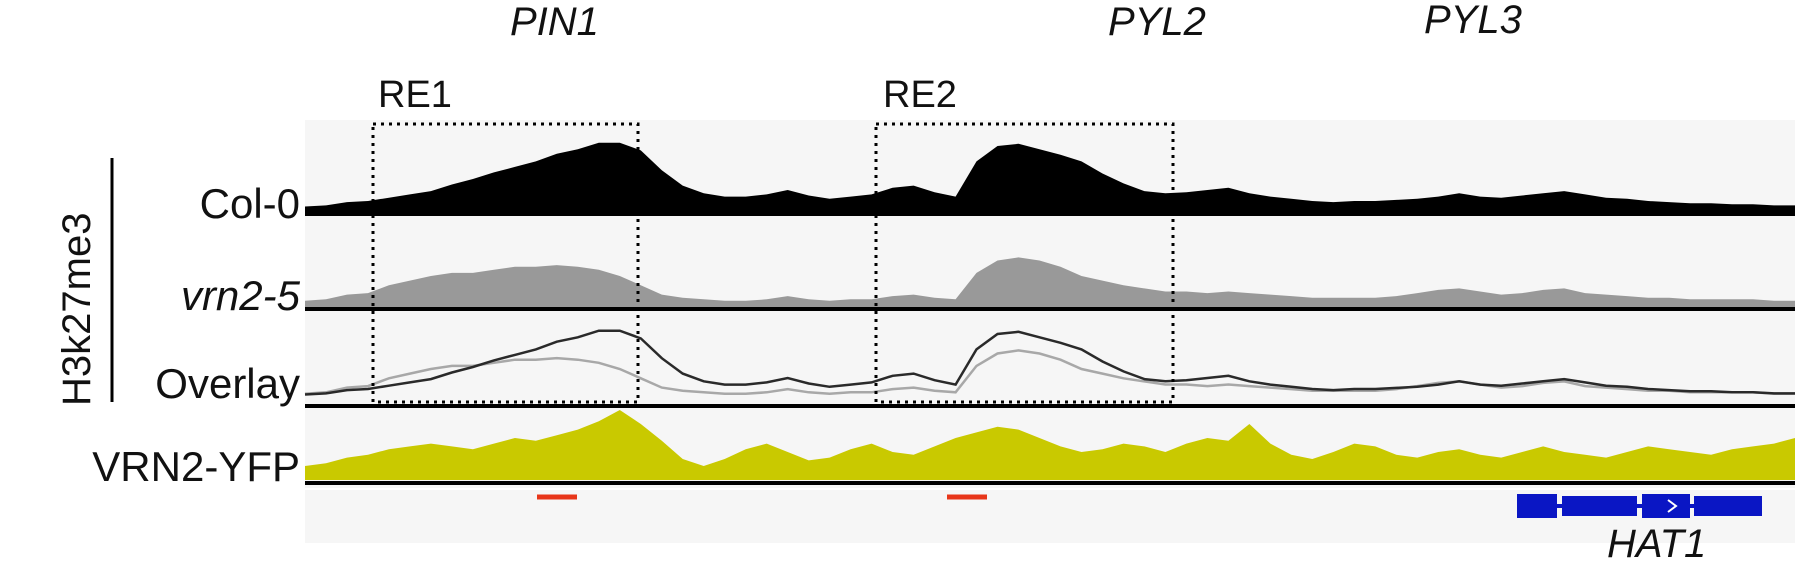 The height and width of the screenshot is (567, 1817). Describe the element at coordinates (1157, 22) in the screenshot. I see `gene-label-pyl2: PYL2` at that location.